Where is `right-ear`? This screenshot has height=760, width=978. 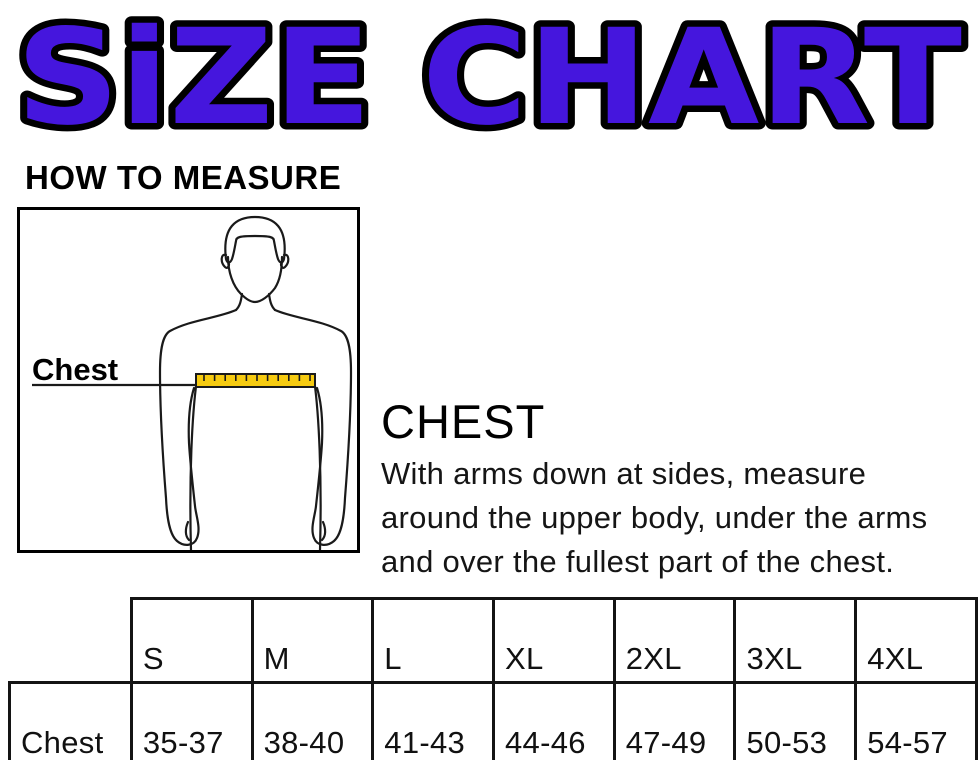 right-ear is located at coordinates (284, 261).